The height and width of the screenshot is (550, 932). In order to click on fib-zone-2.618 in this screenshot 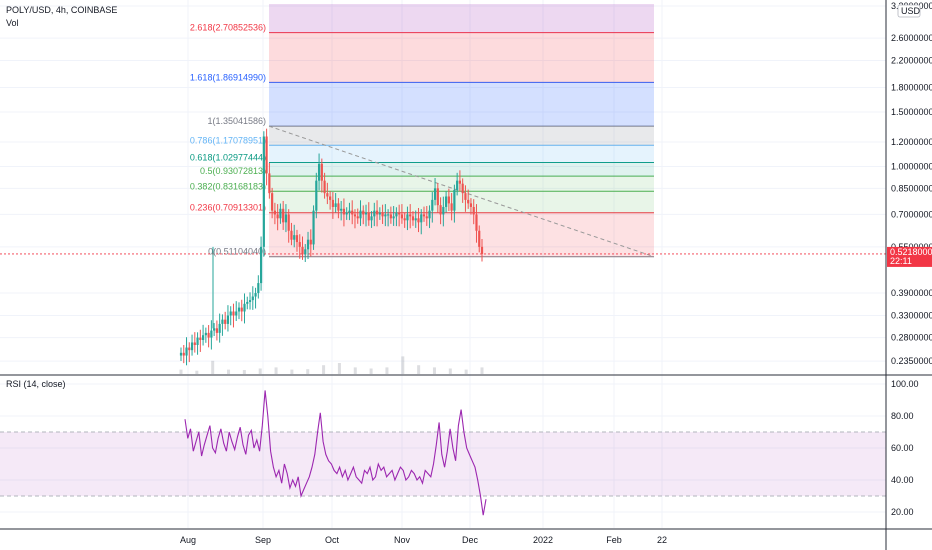, I will do `click(461, 57)`.